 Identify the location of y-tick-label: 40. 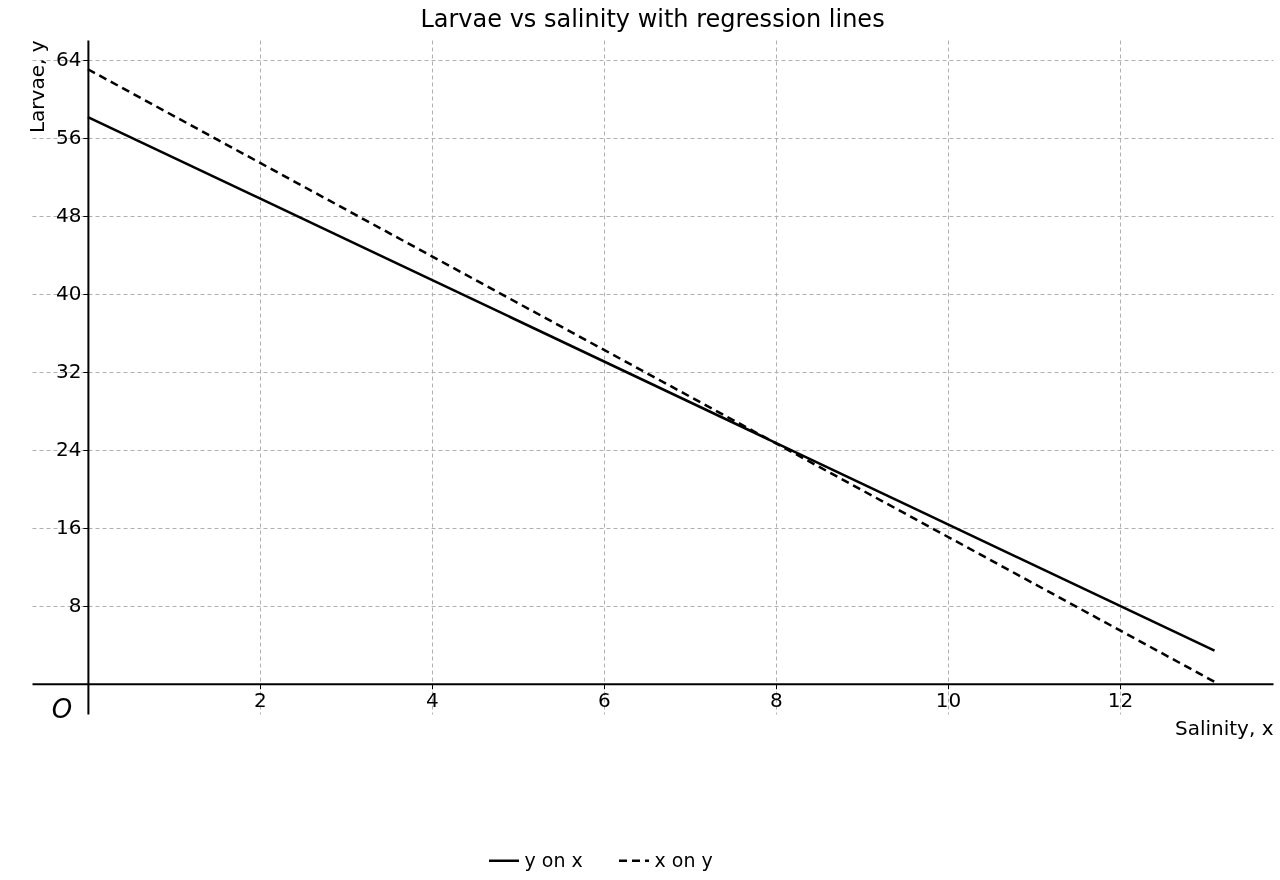
(68, 293).